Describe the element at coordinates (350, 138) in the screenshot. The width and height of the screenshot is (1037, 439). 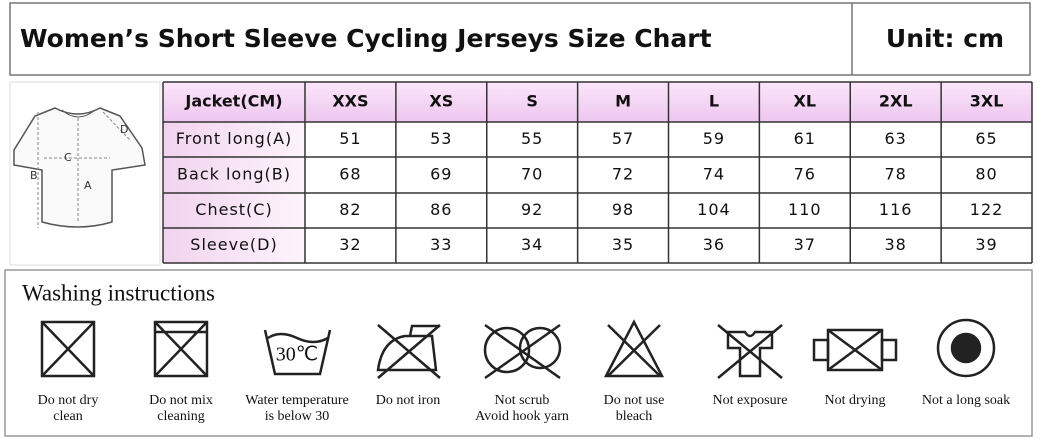
I see `cell: 51` at that location.